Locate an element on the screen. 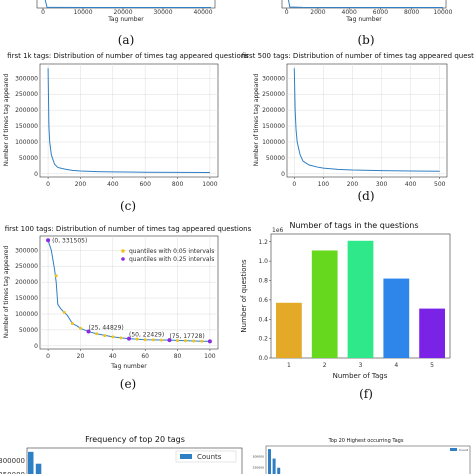 The width and height of the screenshot is (474, 474). panel-f-ytick-label: 1.2 is located at coordinates (263, 242).